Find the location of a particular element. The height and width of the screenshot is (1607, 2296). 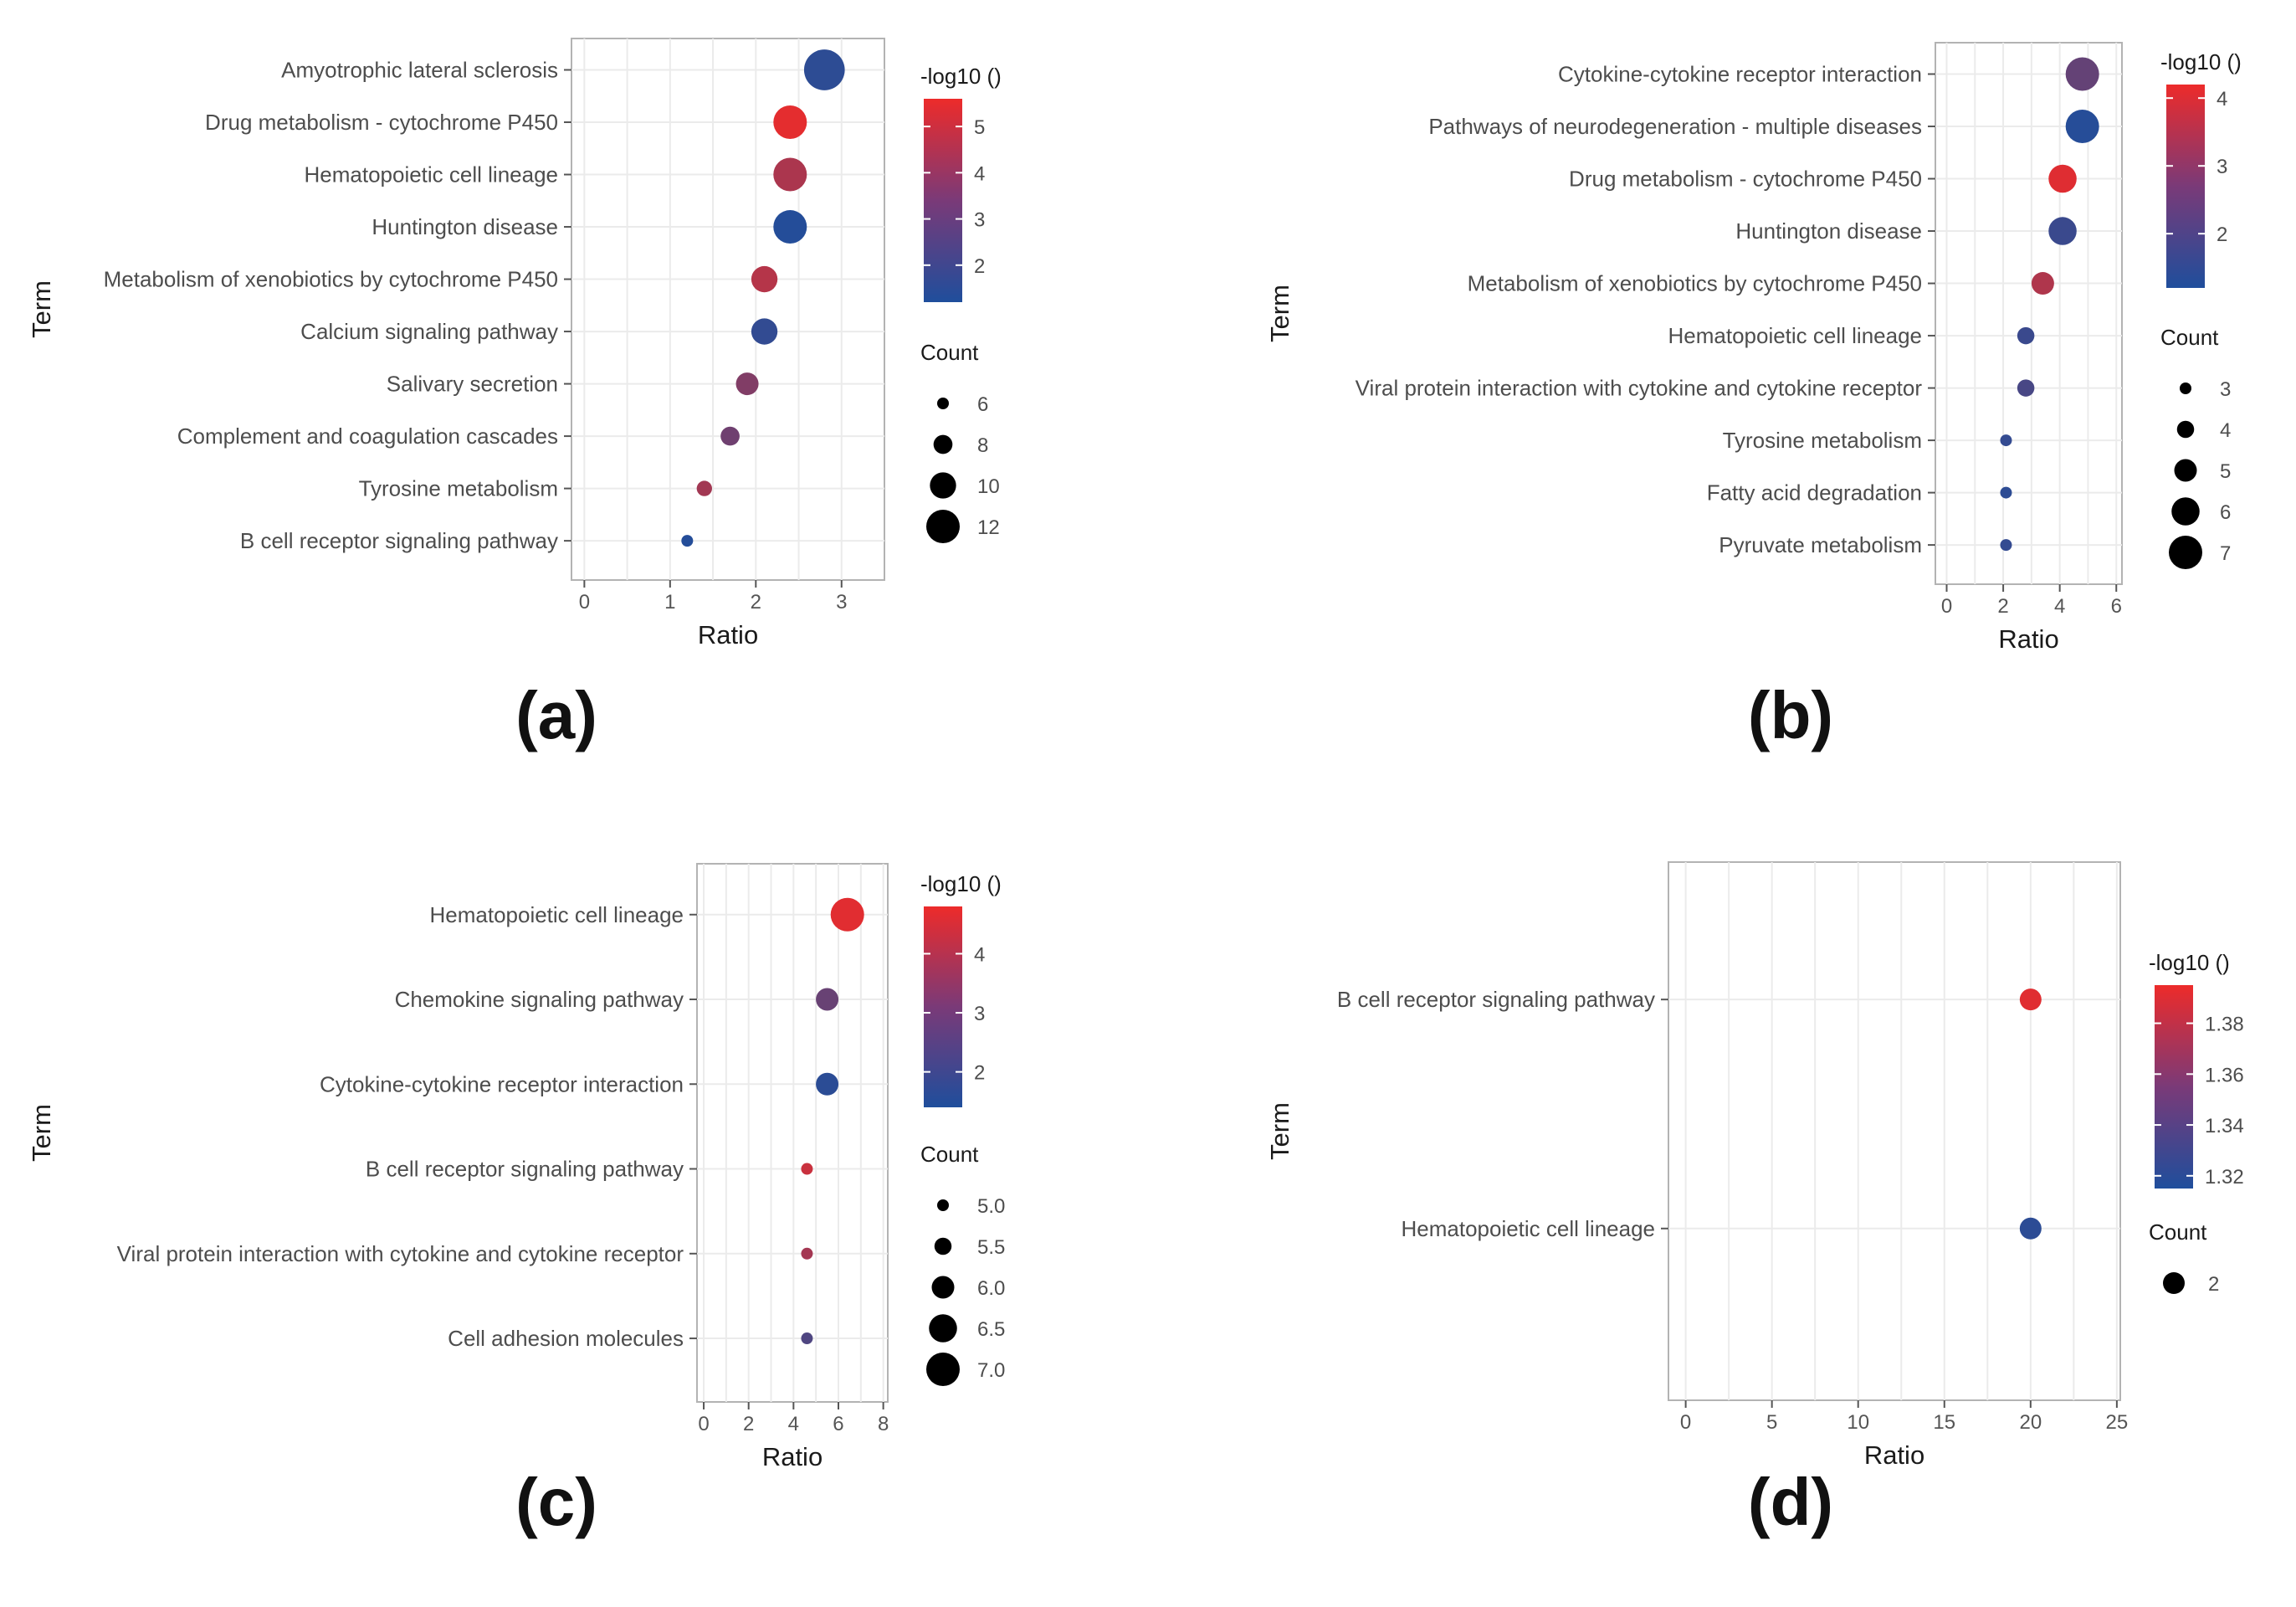

x-tick-label: 8 is located at coordinates (883, 1424).